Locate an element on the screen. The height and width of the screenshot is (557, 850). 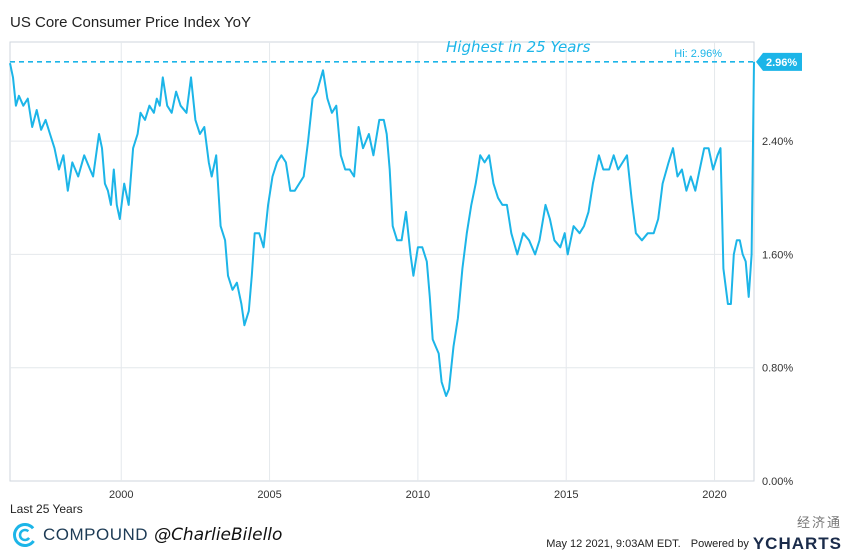
y-tick-label: 0.80% is located at coordinates (777, 369).